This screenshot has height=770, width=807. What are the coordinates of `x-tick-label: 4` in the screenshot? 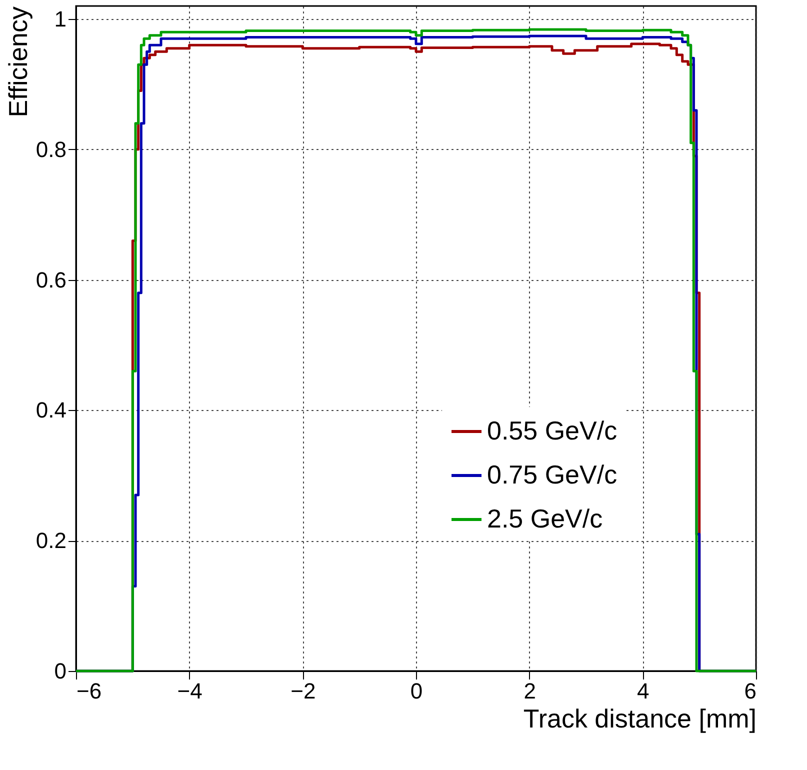 It's located at (643, 691).